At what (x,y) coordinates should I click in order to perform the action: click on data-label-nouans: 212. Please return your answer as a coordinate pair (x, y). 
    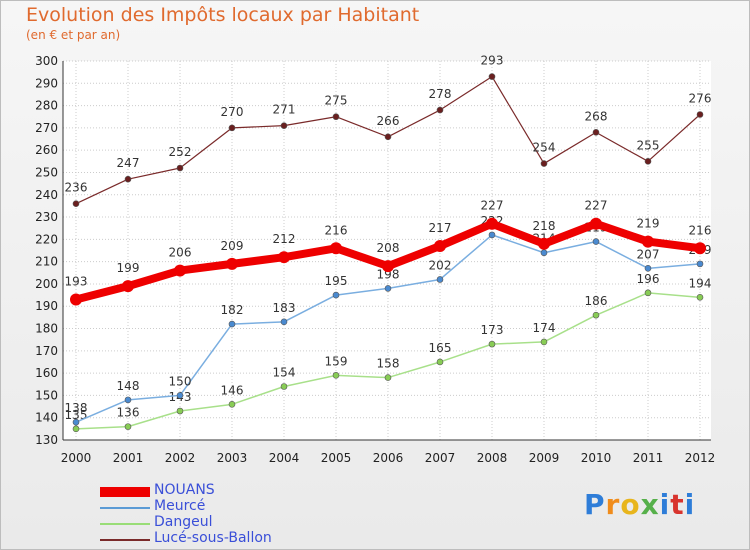
    Looking at the image, I should click on (284, 239).